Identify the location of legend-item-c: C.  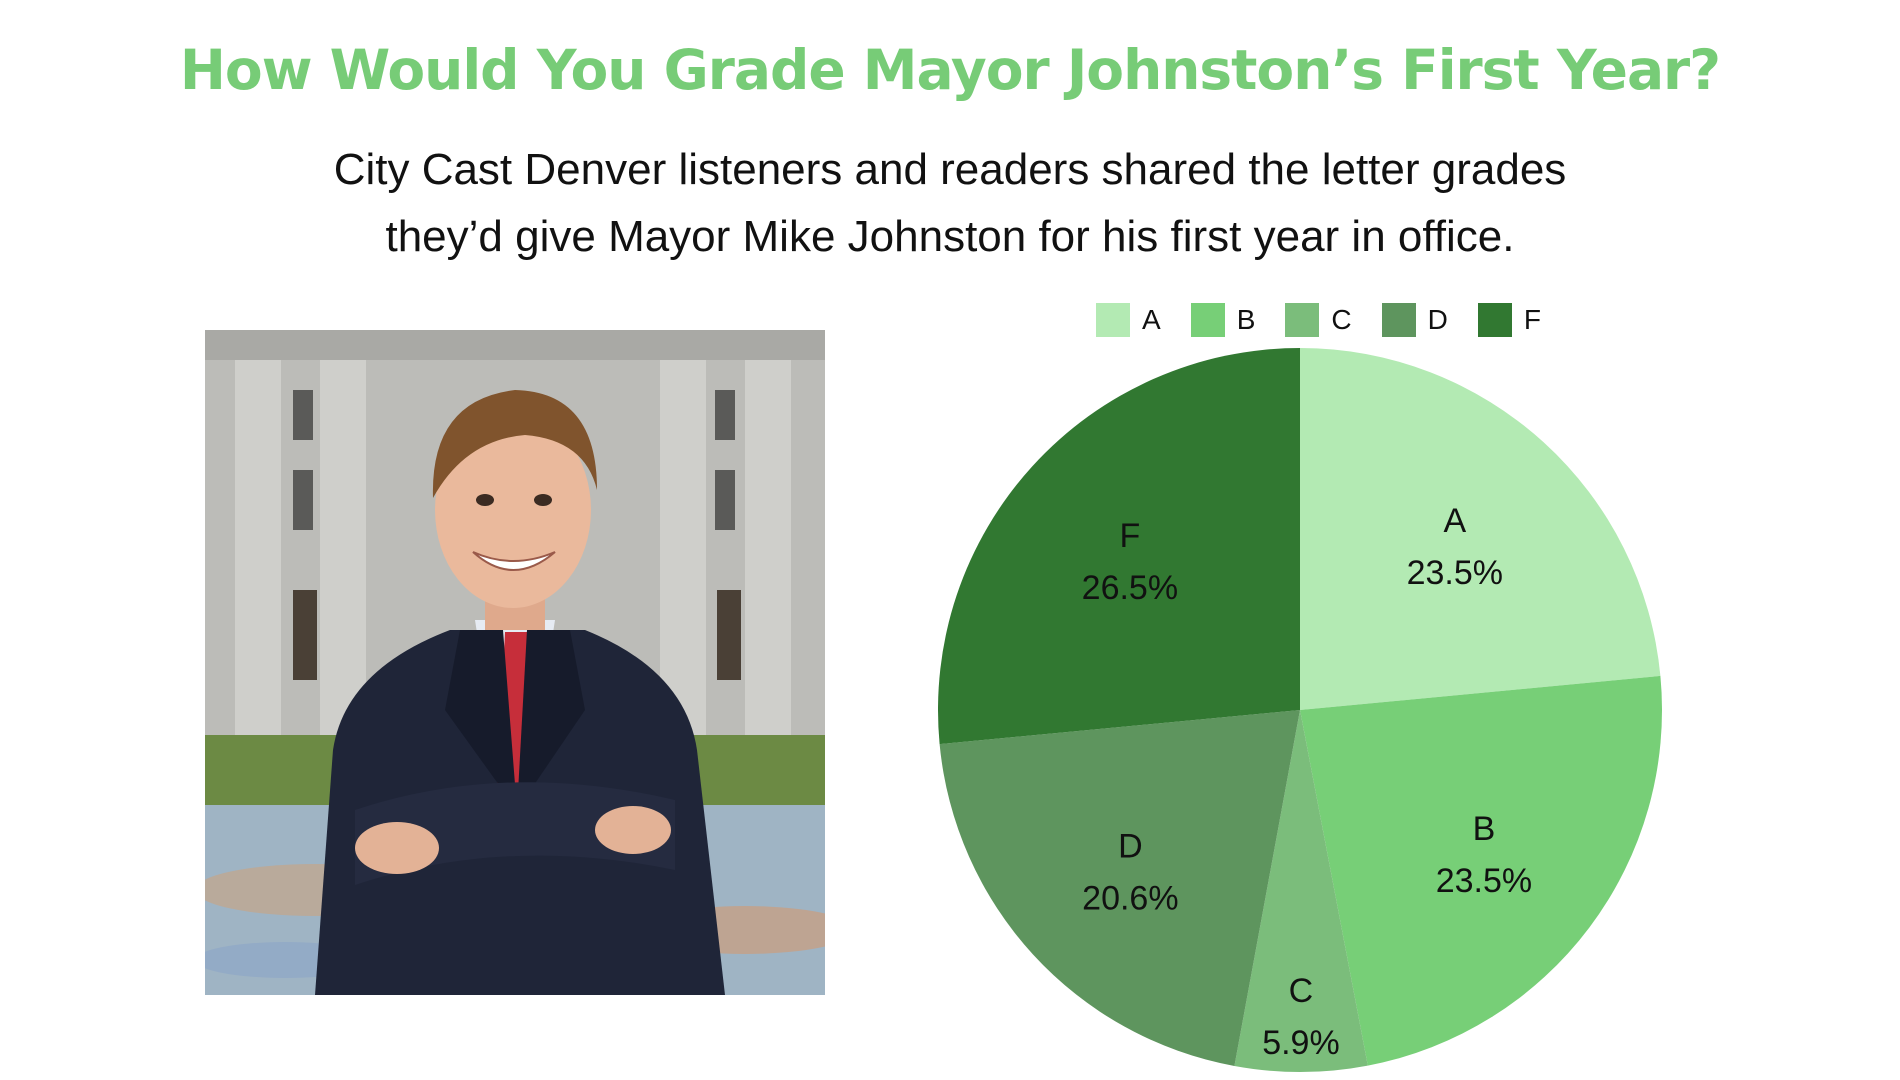
(1318, 320).